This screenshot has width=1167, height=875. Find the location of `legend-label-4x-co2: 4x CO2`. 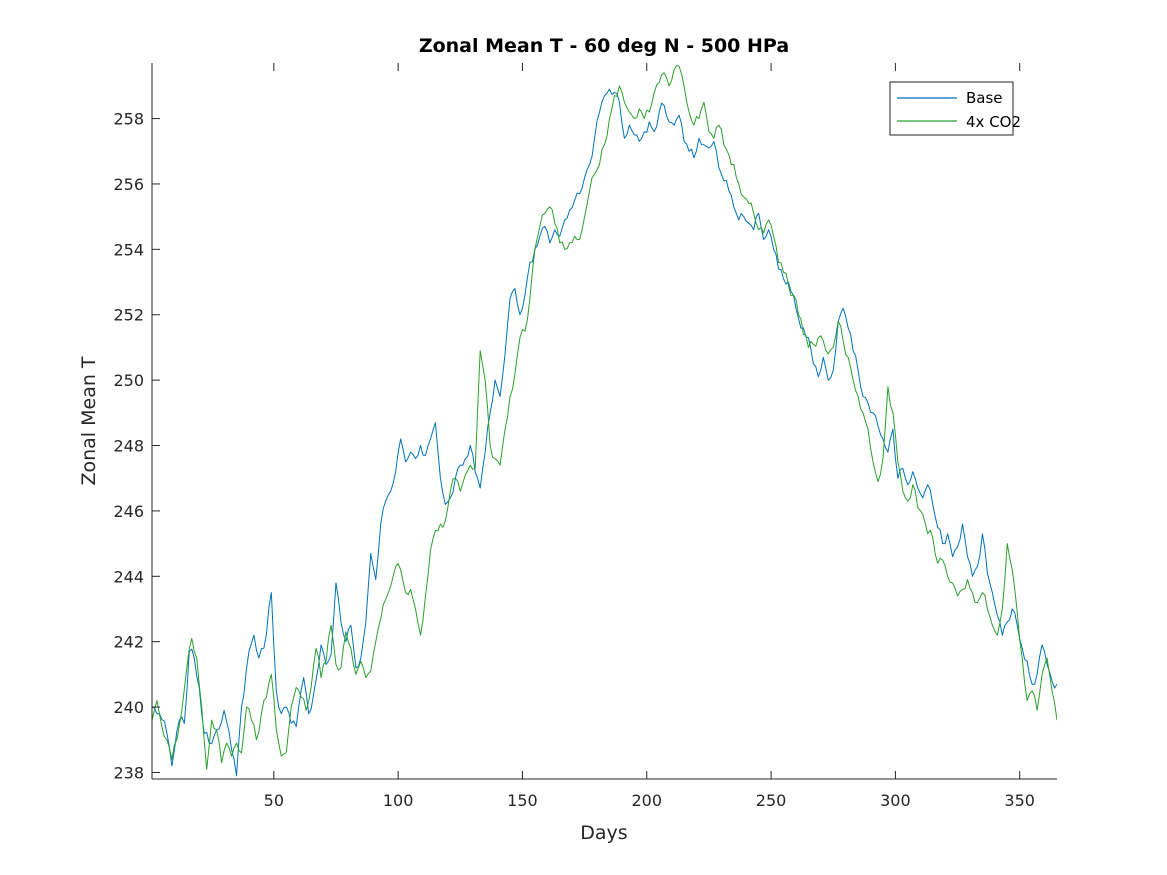

legend-label-4x-co2: 4x CO2 is located at coordinates (993, 122).